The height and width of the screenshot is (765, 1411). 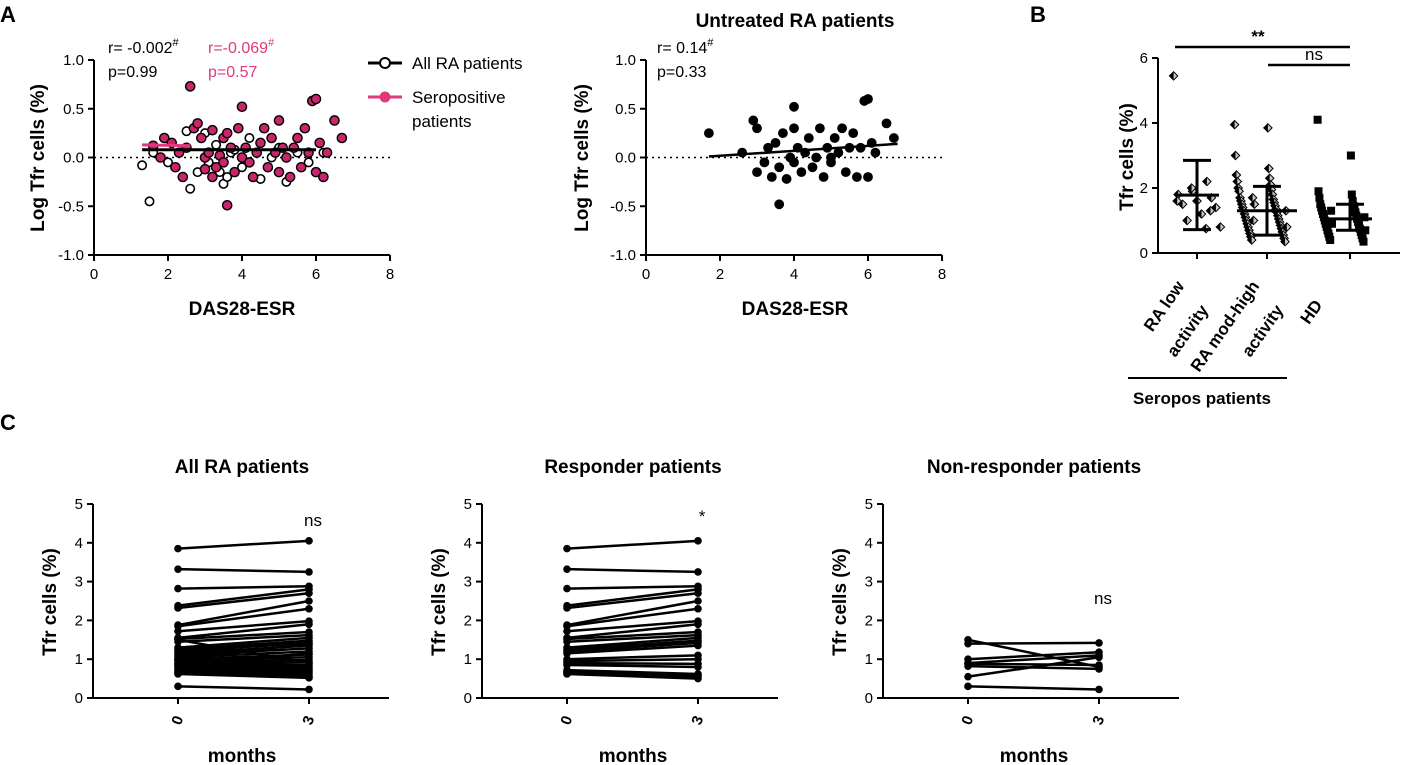 I want to click on c1-significance-label: ns, so click(x=313, y=520).